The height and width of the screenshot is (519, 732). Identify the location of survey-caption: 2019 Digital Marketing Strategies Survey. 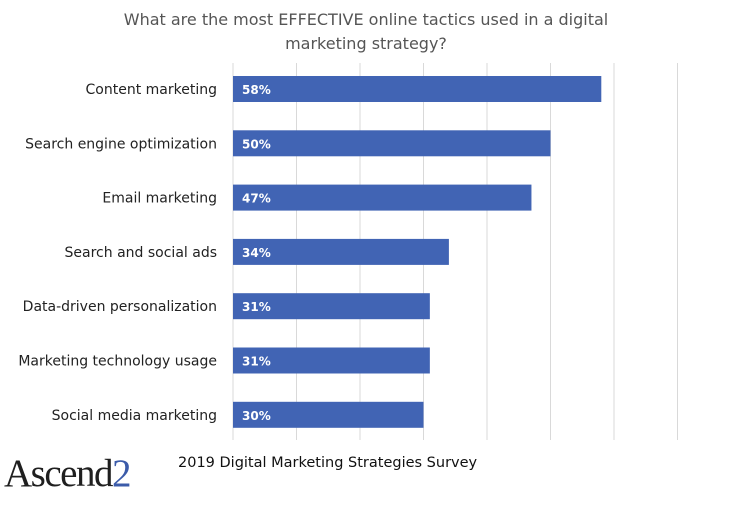
(328, 463).